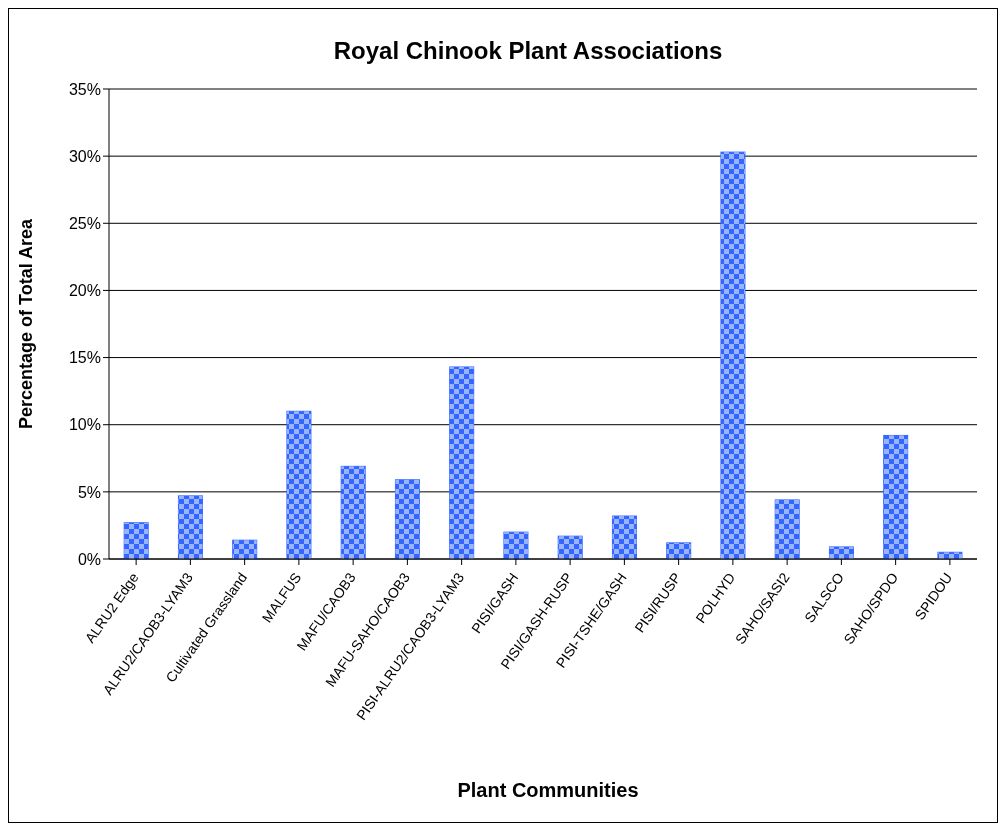  I want to click on y-axis-title: Percentage of Total Area, so click(26, 323).